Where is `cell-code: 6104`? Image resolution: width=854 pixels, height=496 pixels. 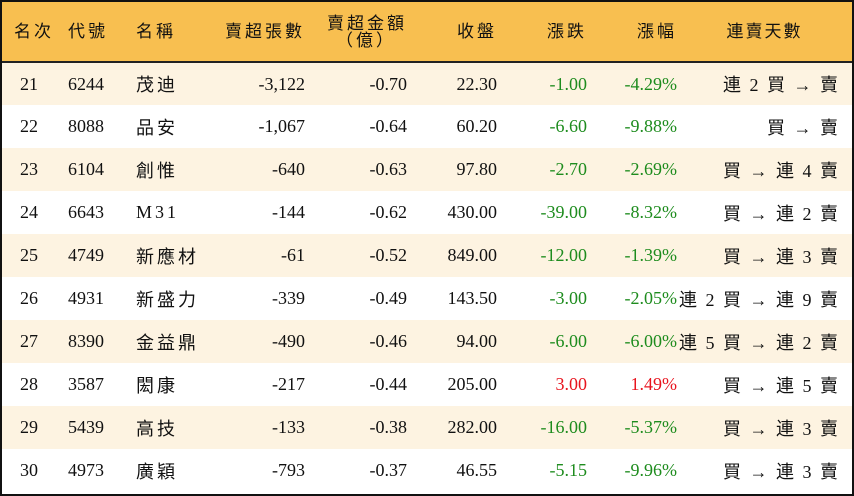 cell-code: 6104 is located at coordinates (86, 169).